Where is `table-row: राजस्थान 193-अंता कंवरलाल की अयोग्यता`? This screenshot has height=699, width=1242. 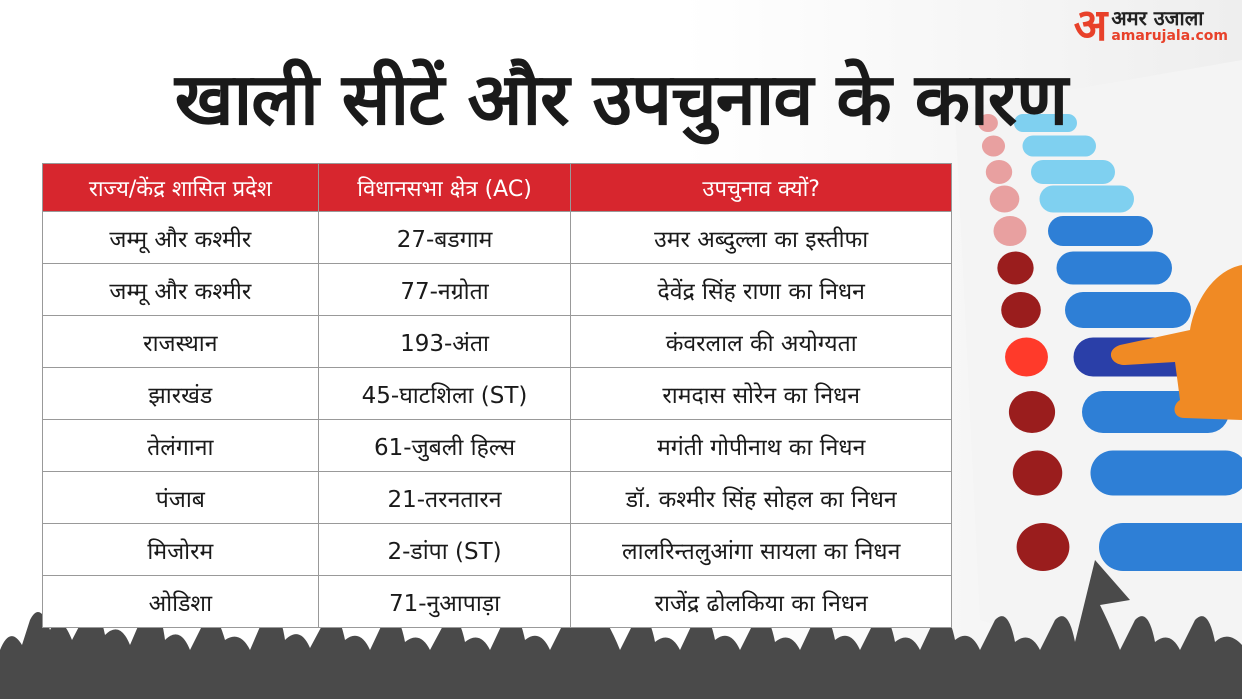
table-row: राजस्थान 193-अंता कंवरलाल की अयोग्यता is located at coordinates (497, 341).